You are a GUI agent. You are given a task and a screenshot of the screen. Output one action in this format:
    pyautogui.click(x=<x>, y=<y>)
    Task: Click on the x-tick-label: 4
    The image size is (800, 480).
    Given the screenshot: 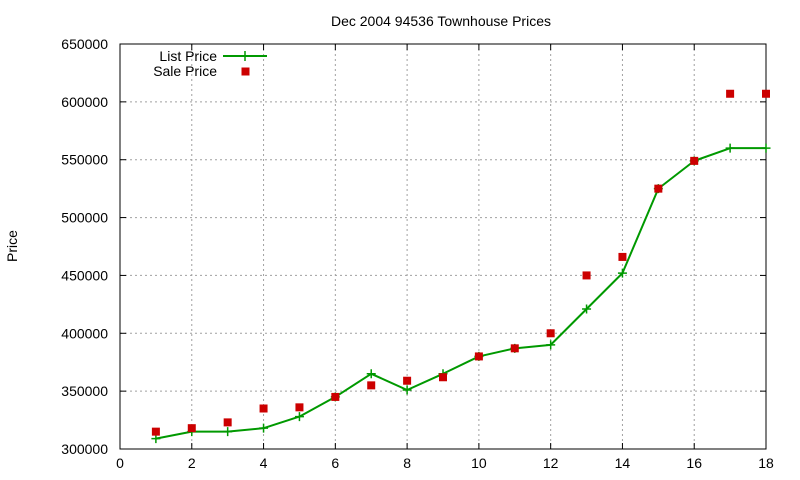 What is the action you would take?
    pyautogui.click(x=264, y=463)
    